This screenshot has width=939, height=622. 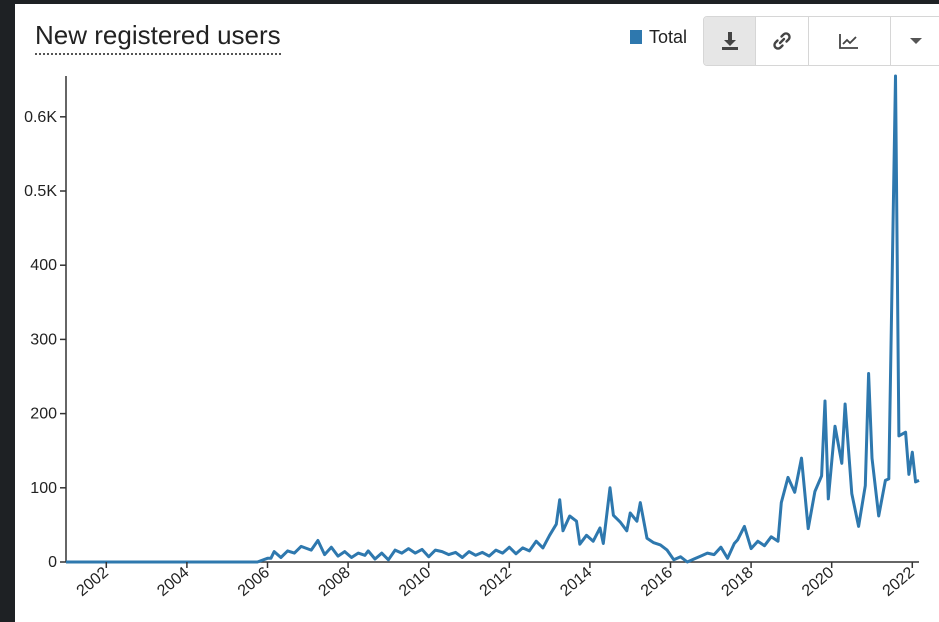 I want to click on chart-title: New registered users, so click(x=158, y=36).